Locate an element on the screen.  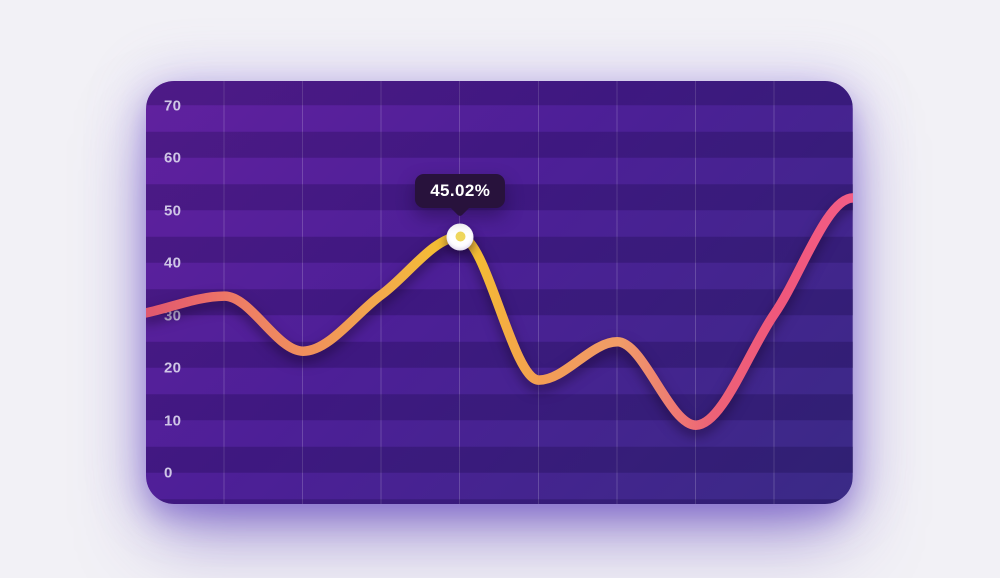
y-axis-label: 70 is located at coordinates (173, 105).